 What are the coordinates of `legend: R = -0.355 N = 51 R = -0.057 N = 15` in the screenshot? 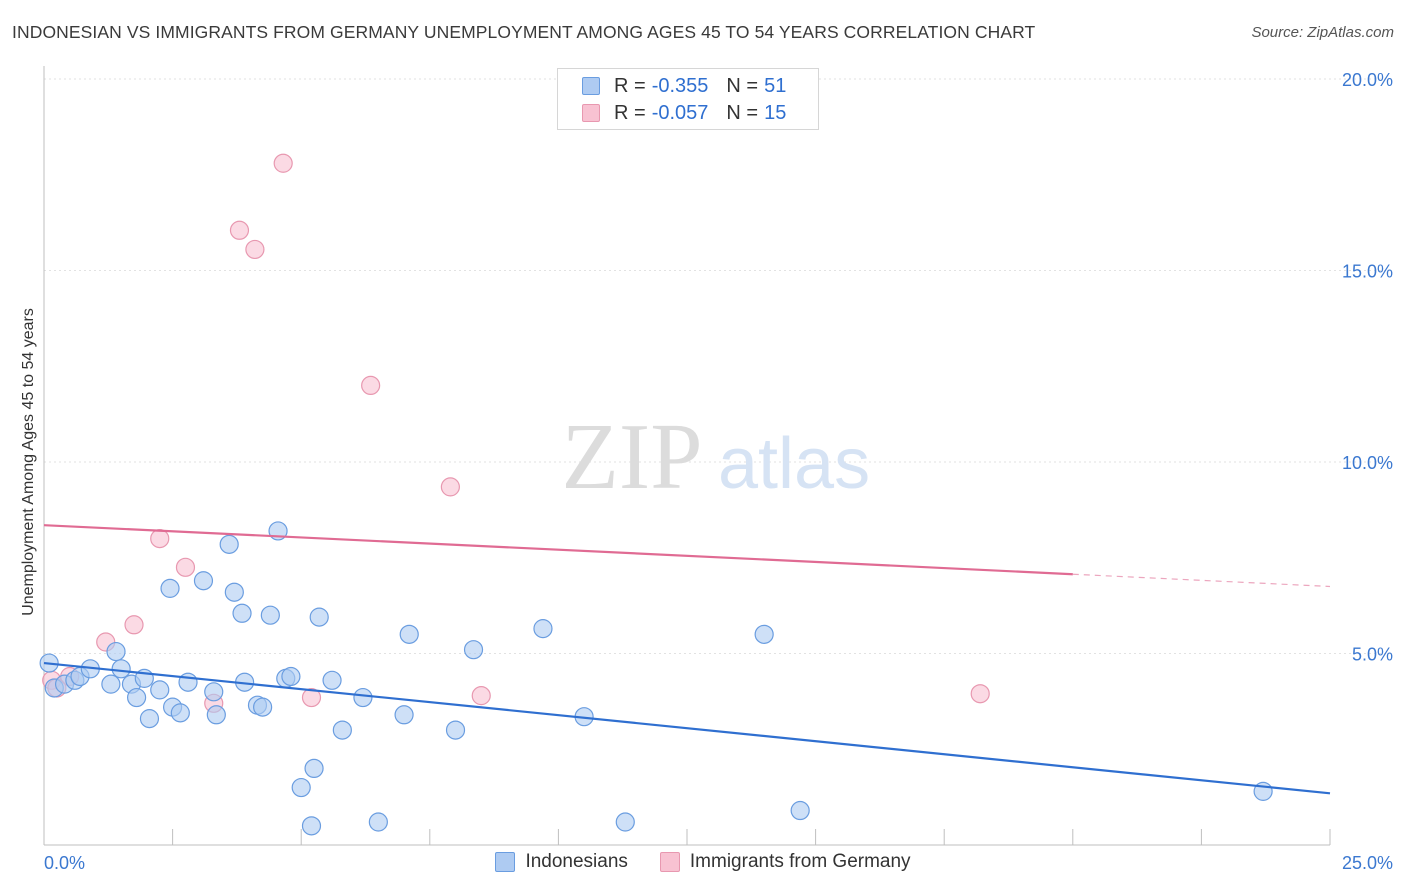 It's located at (688, 99).